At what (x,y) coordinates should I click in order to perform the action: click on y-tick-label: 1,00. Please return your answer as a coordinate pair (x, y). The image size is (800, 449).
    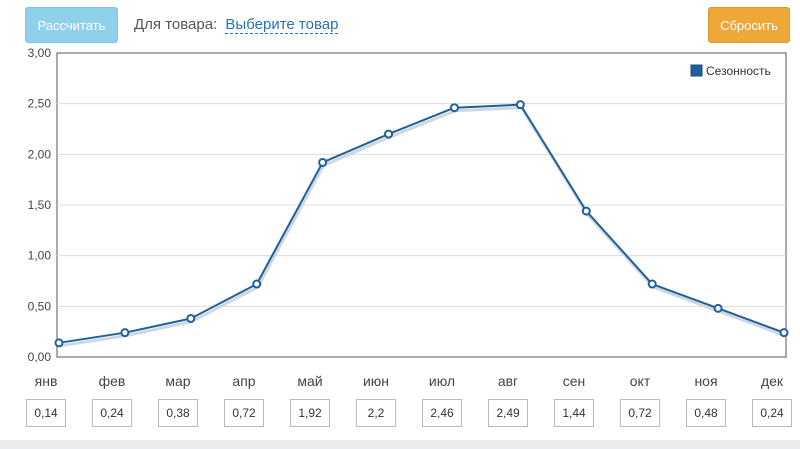
    Looking at the image, I should click on (40, 256).